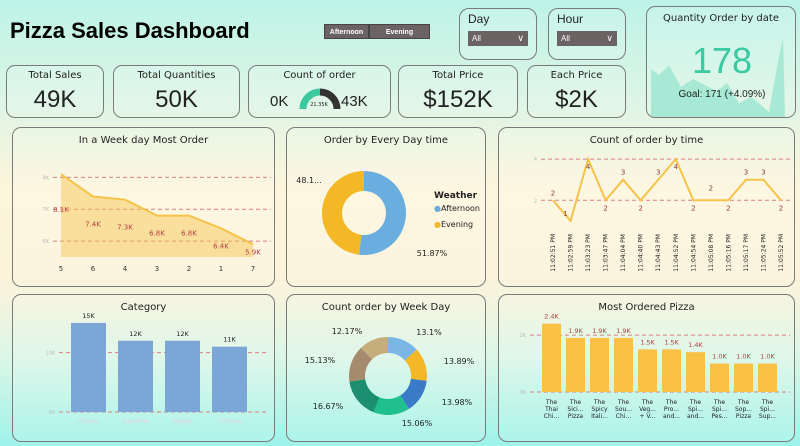 This screenshot has height=446, width=800. Describe the element at coordinates (320, 360) in the screenshot. I see `slice-label: 15.13%` at that location.